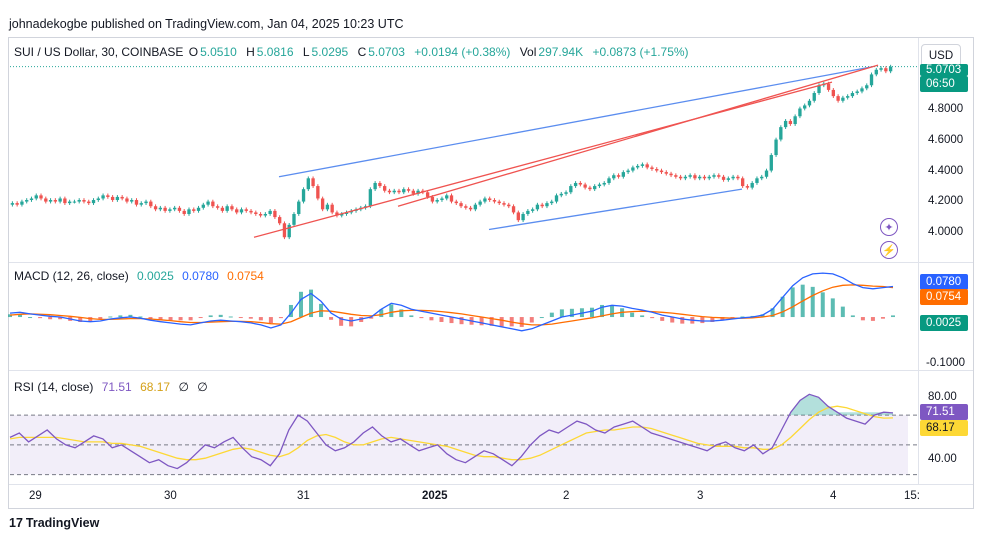 The height and width of the screenshot is (554, 984). I want to click on time-tick: 3, so click(700, 496).